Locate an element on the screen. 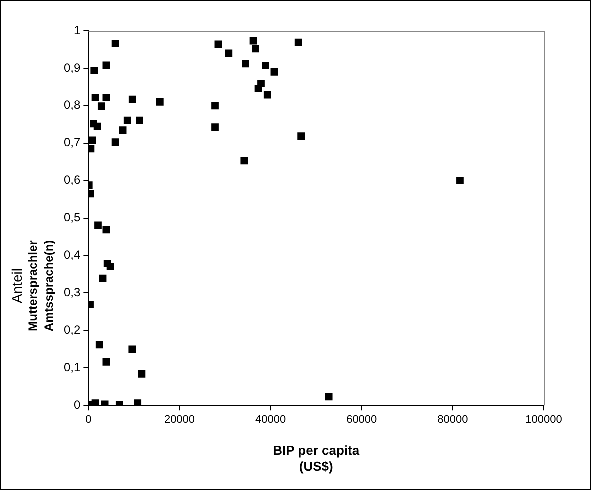 The image size is (591, 490). x-tick-label: 40000 is located at coordinates (271, 420).